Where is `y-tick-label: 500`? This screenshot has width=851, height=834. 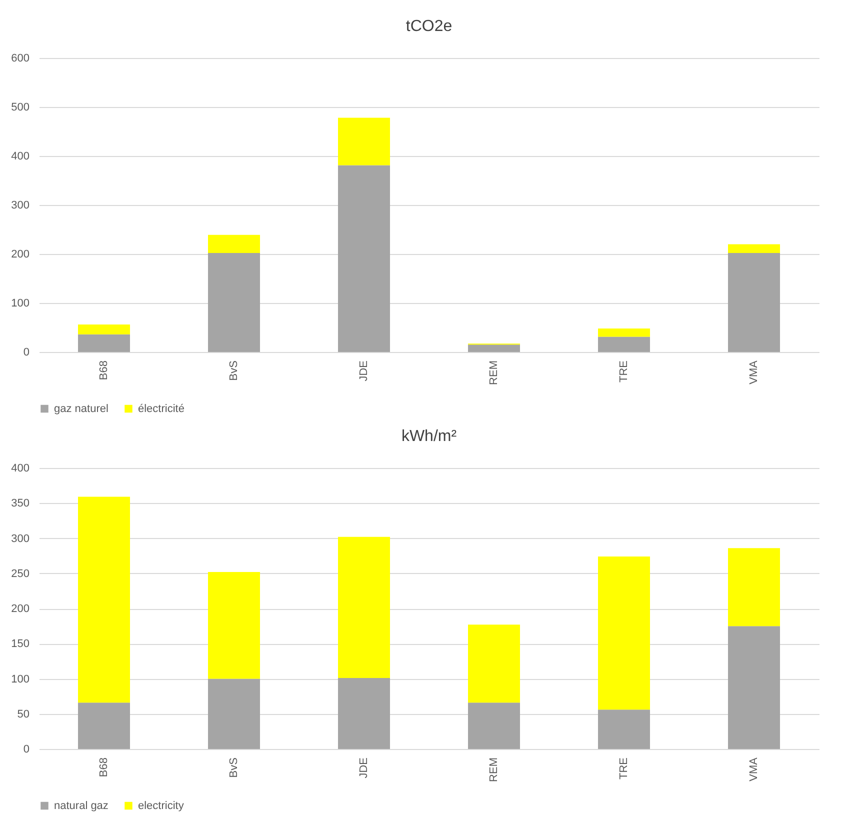 y-tick-label: 500 is located at coordinates (20, 108).